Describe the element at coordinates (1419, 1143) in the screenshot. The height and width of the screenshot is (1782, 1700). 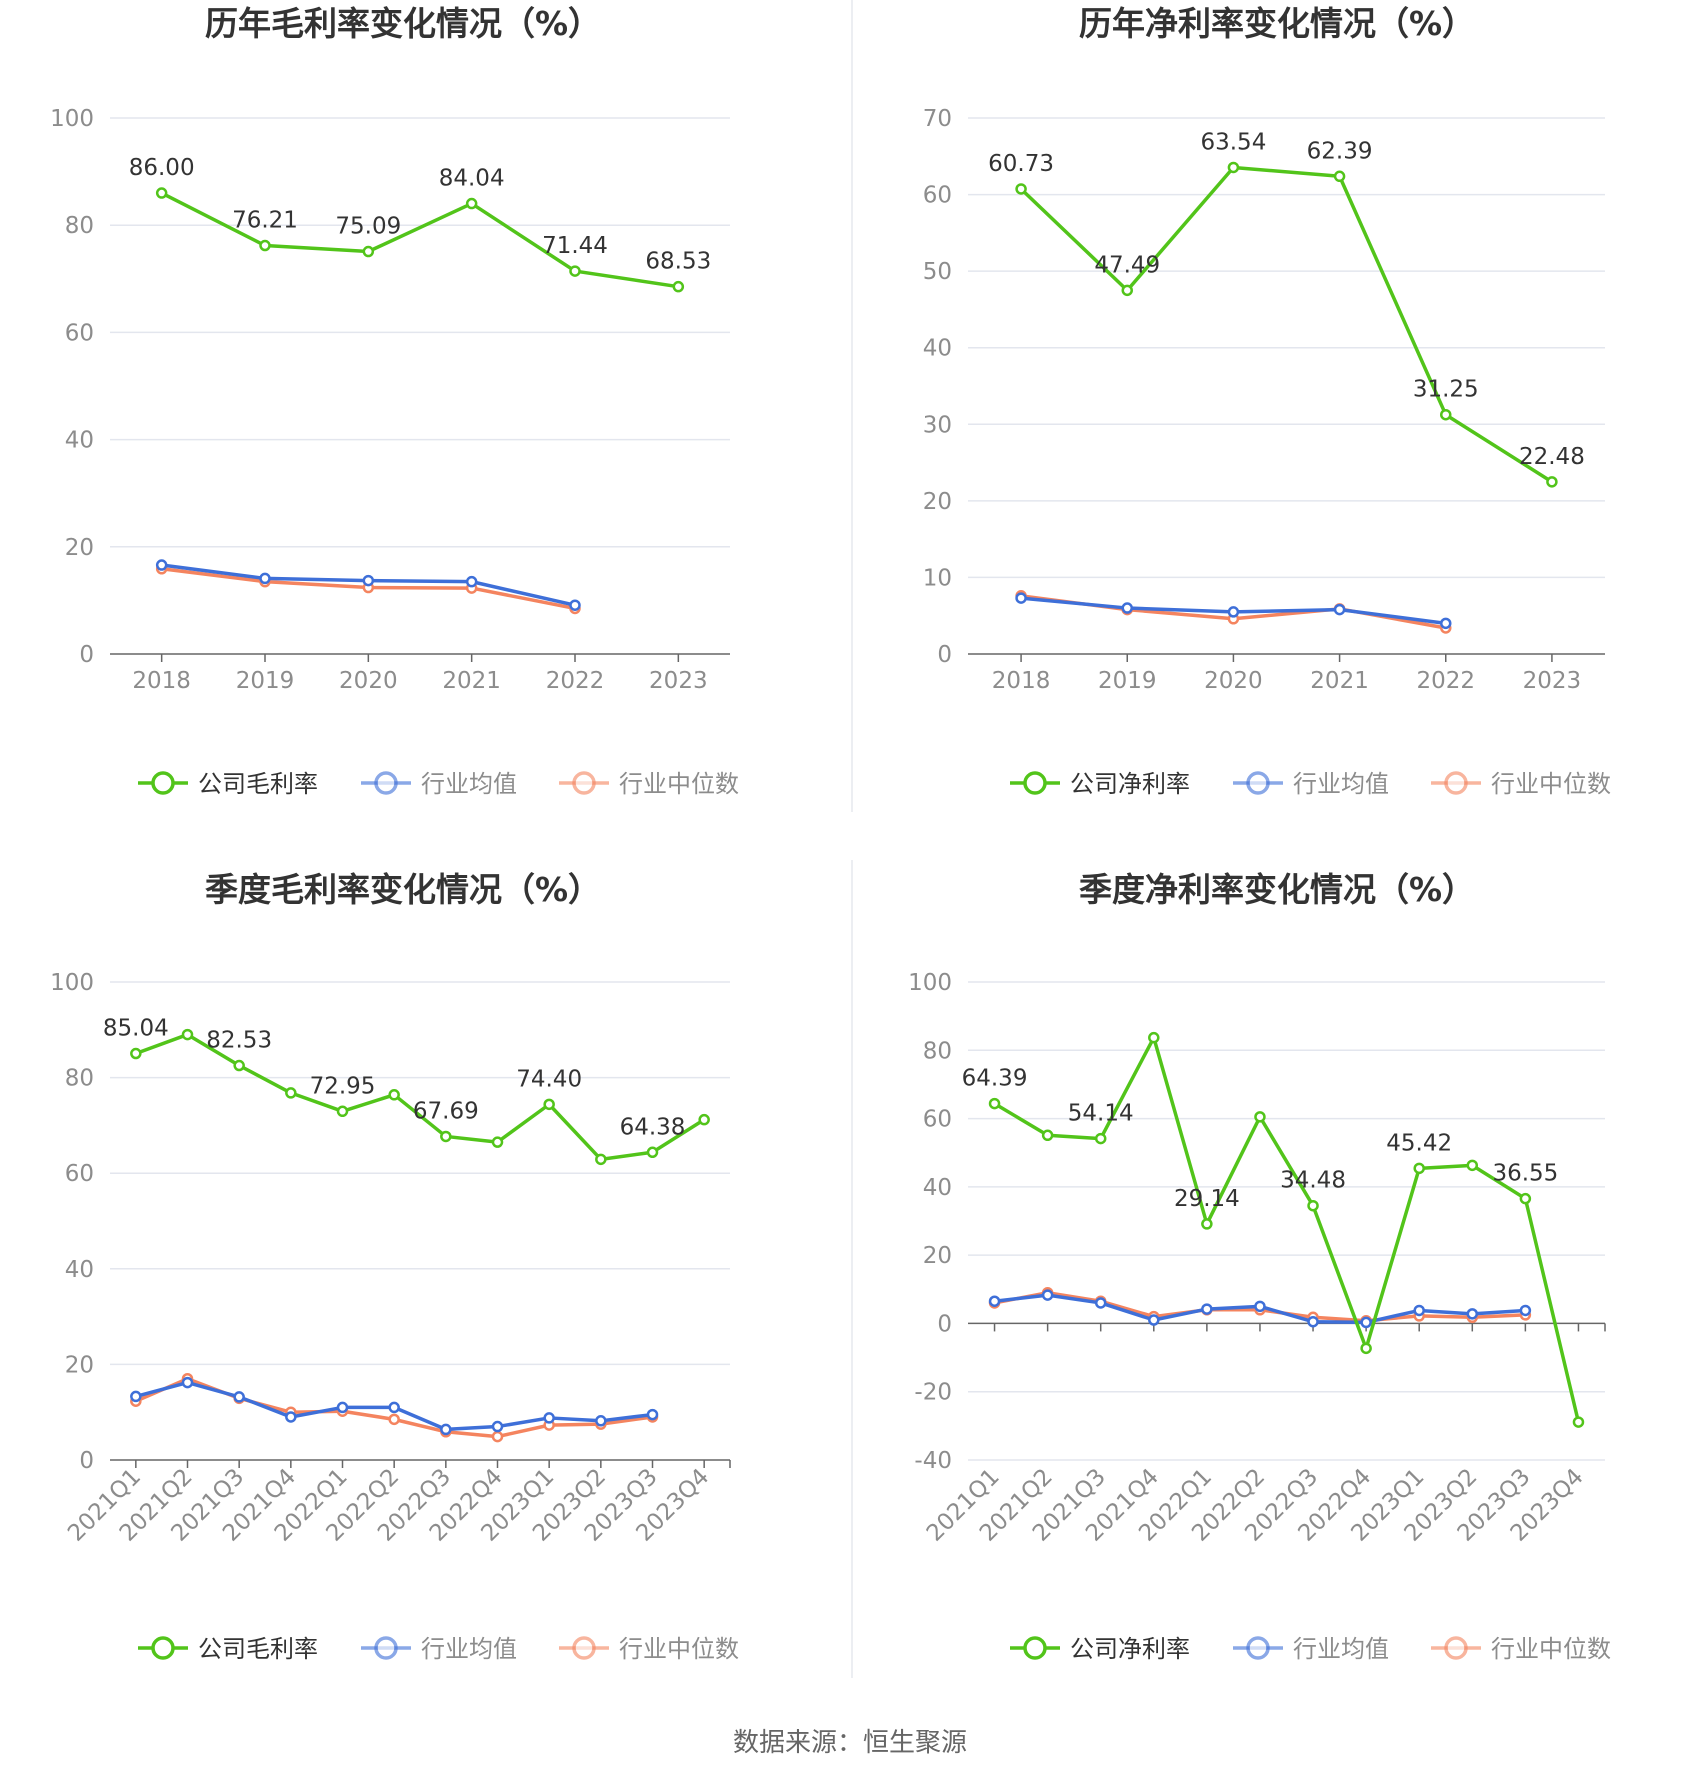
I see `data-label: 45.42` at that location.